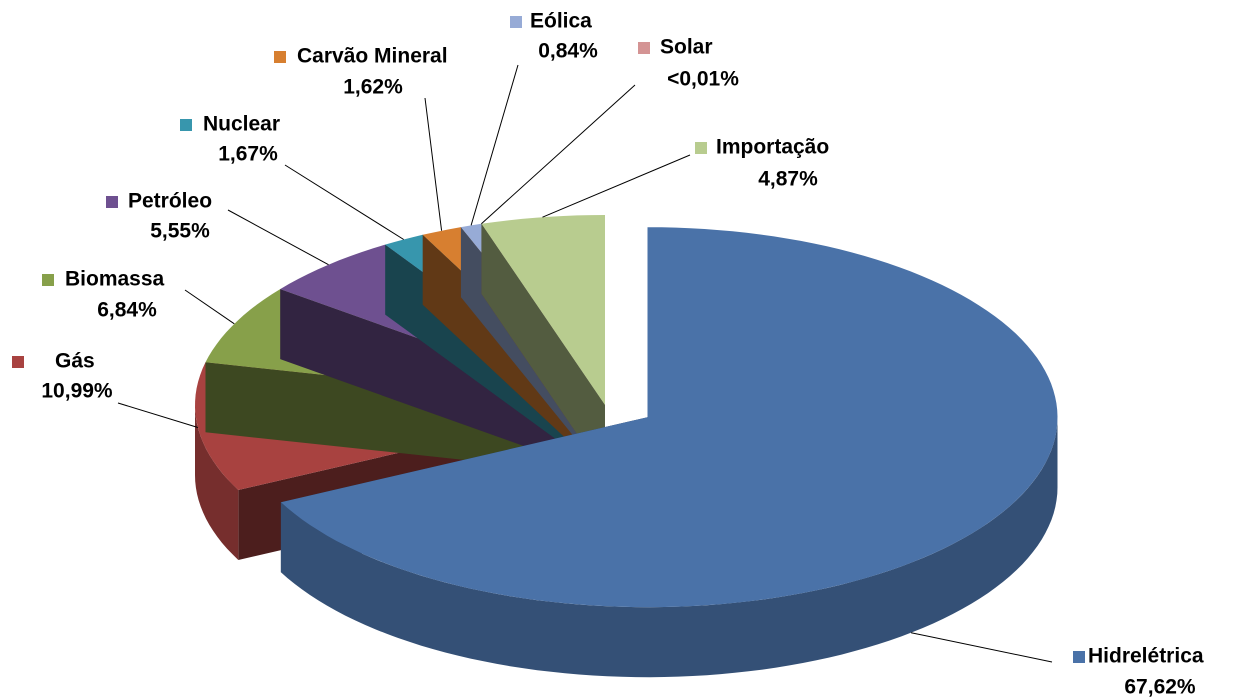  Describe the element at coordinates (561, 21) in the screenshot. I see `category-label: Eólica` at that location.